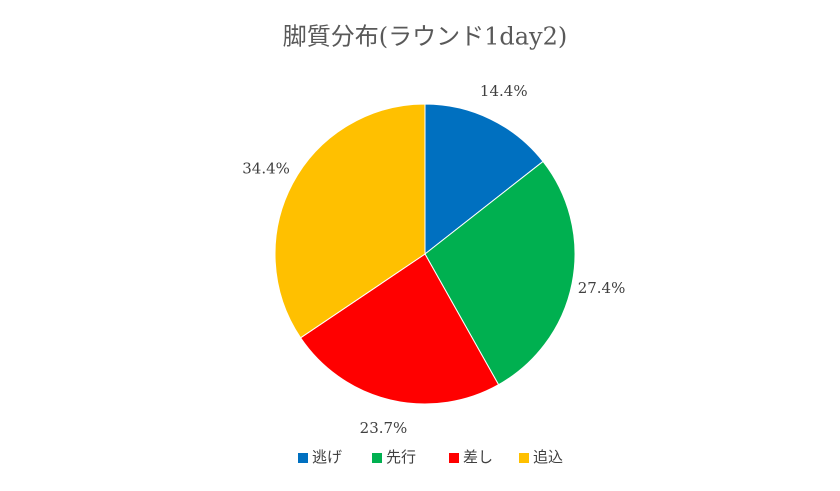 This screenshot has width=840, height=491. What do you see at coordinates (425, 37) in the screenshot?
I see `chart-title: 脚質分布(ラウンド1day2)` at bounding box center [425, 37].